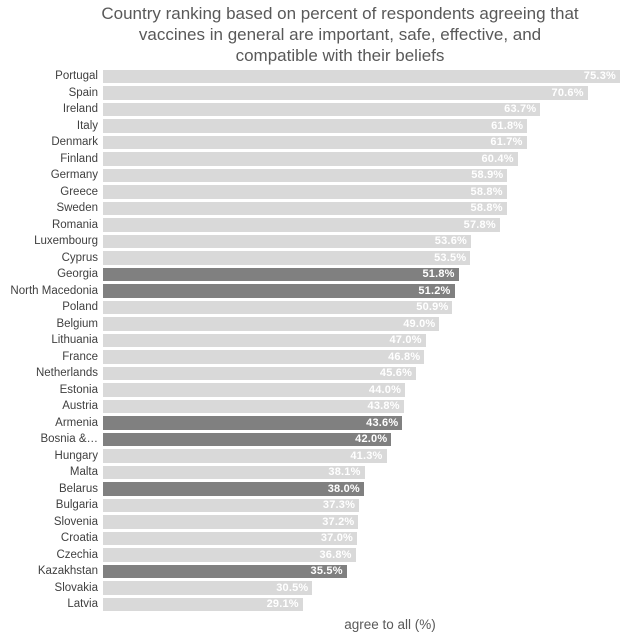  I want to click on bar: 75.3%, so click(361, 76).